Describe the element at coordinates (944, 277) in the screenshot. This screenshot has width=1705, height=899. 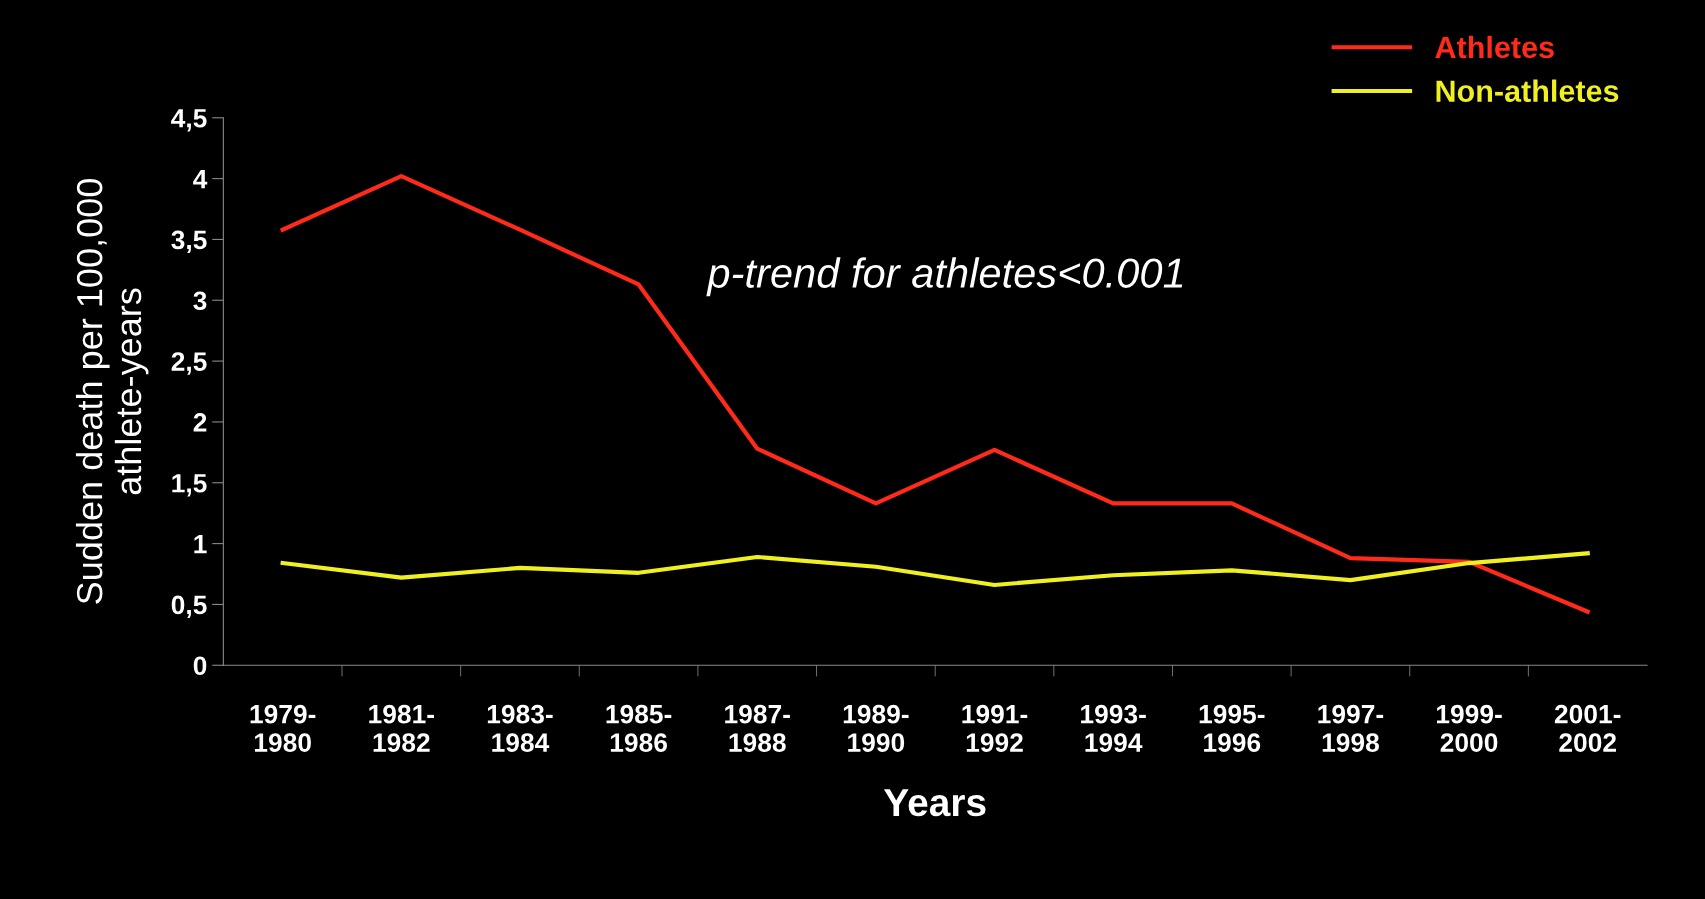
I see `annotation: p-trend for athletes<0.001` at that location.